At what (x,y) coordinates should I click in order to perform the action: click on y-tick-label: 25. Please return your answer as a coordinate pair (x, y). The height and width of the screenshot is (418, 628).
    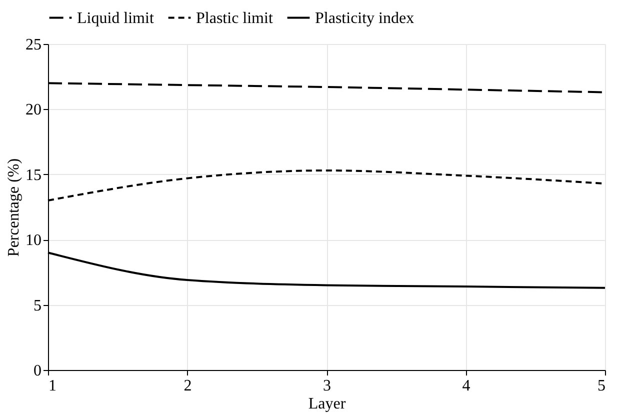
    Looking at the image, I should click on (34, 45).